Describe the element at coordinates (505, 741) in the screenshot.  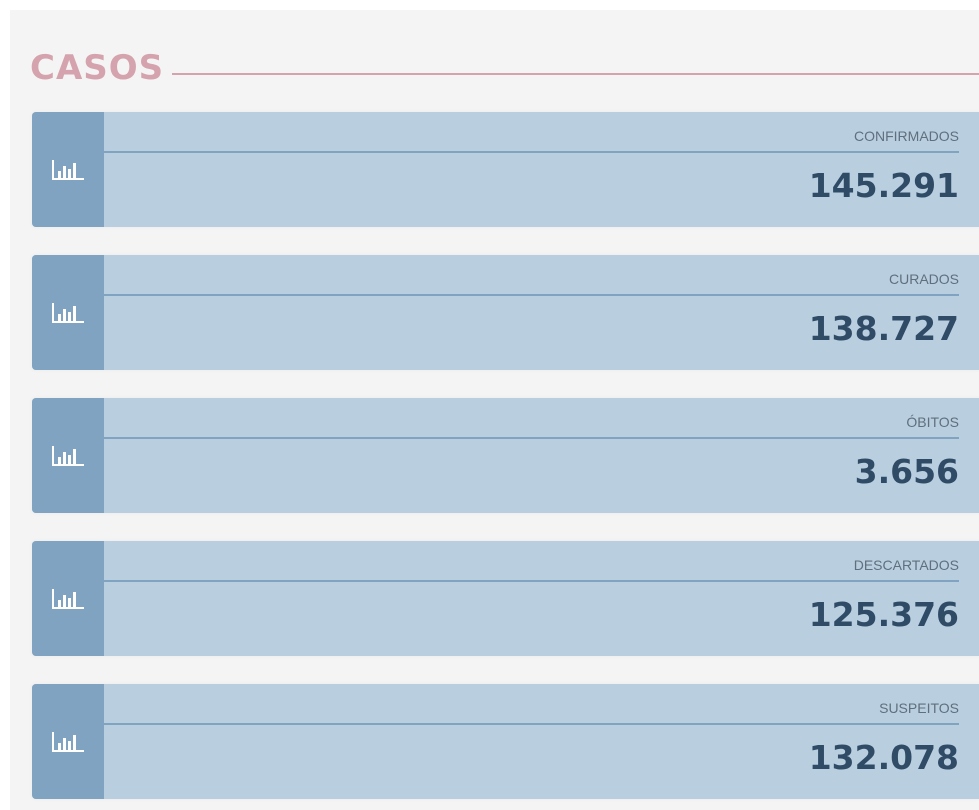
I see `stat-card: SUSPEITOS 132.078` at that location.